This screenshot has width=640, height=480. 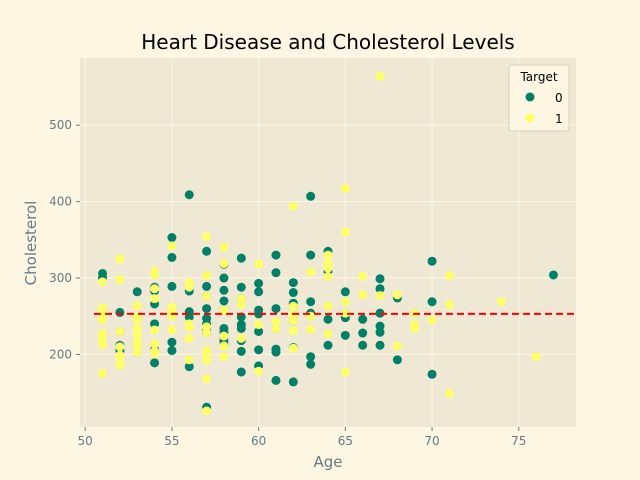 I want to click on y-tick-label: 400, so click(x=60, y=202).